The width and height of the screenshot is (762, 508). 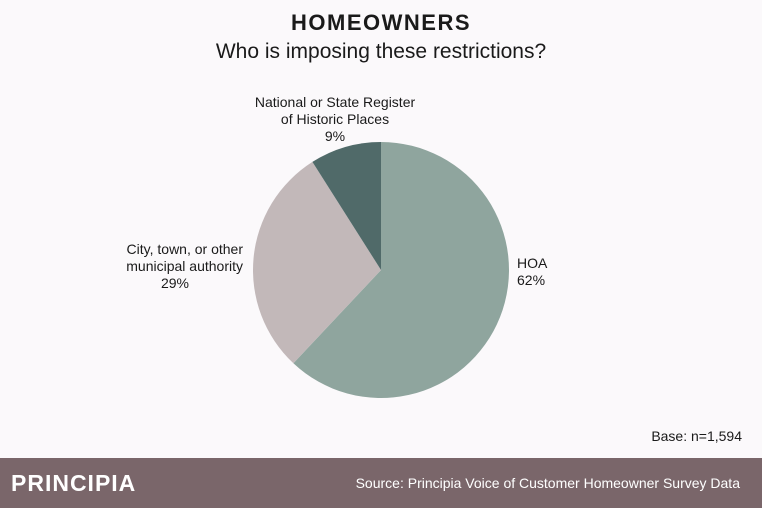 I want to click on slice-value-label: 62%, so click(x=531, y=280).